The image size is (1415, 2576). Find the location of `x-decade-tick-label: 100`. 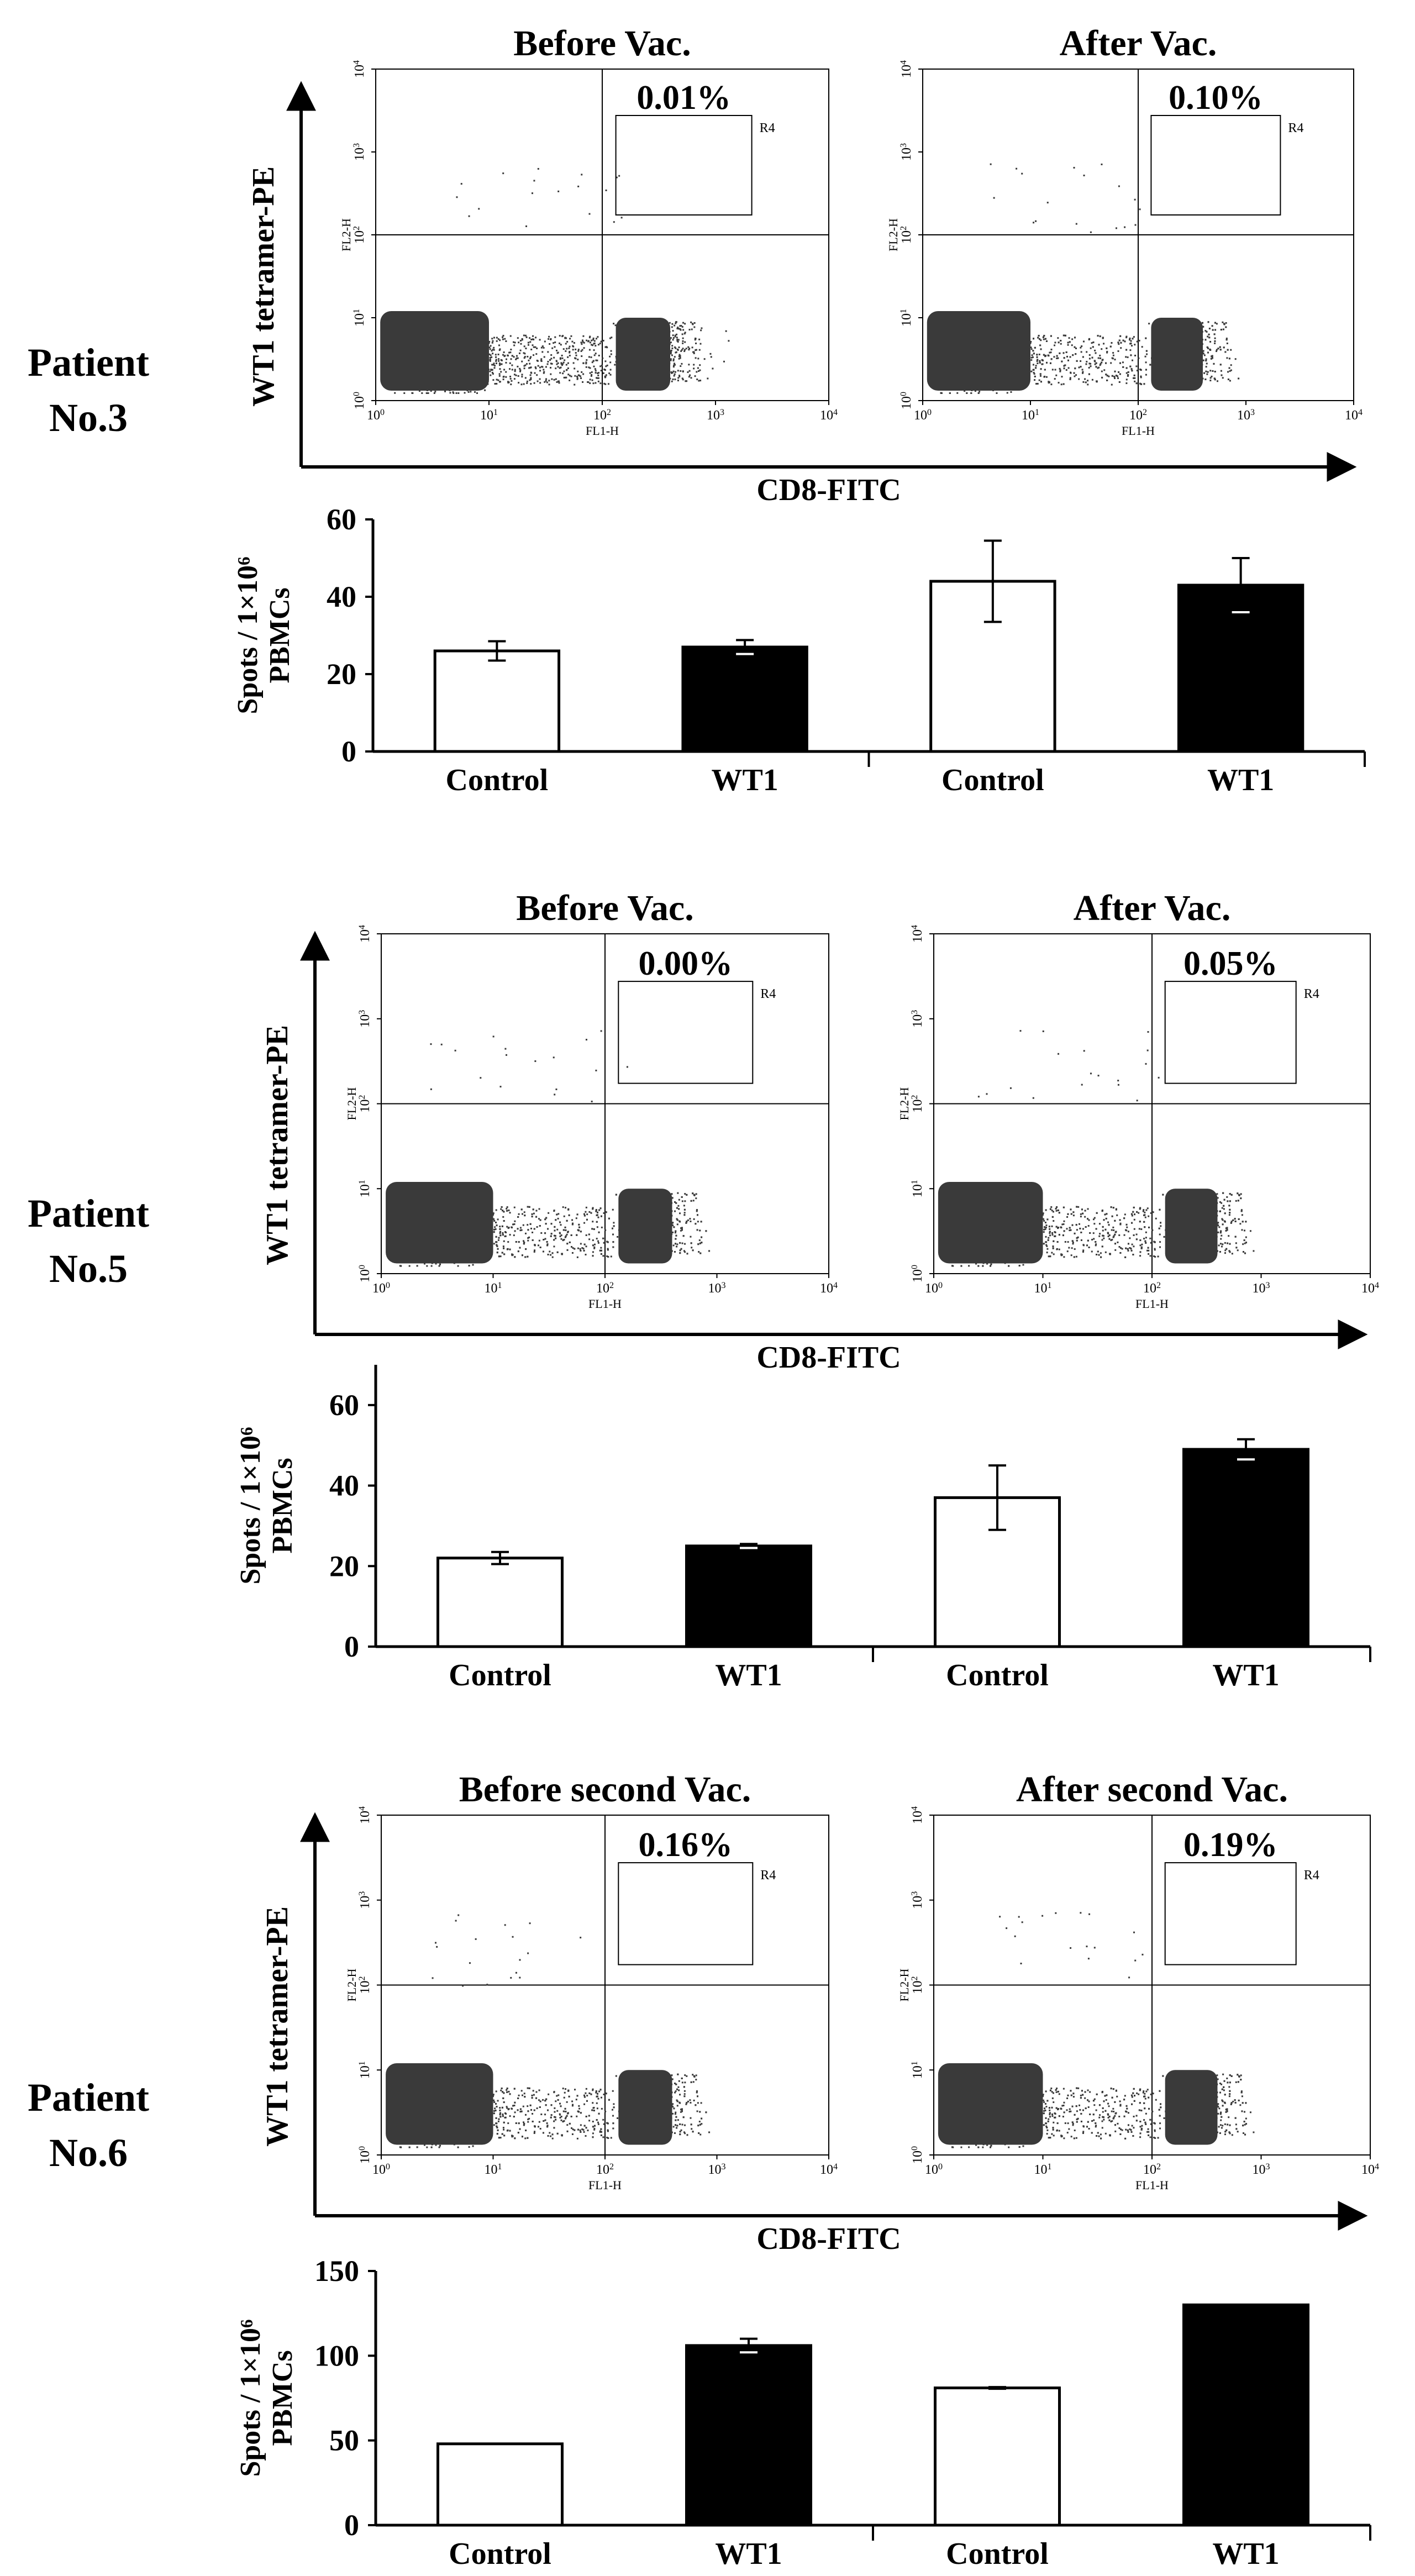

x-decade-tick-label: 100 is located at coordinates (376, 415).